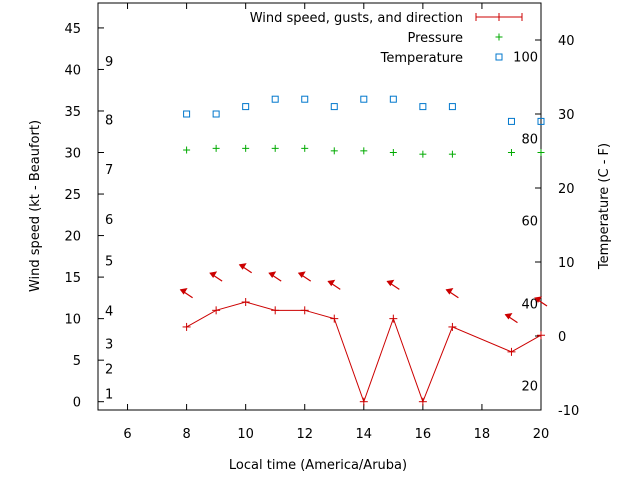 Image resolution: width=640 pixels, height=480 pixels. I want to click on beaufort-label: 9, so click(109, 62).